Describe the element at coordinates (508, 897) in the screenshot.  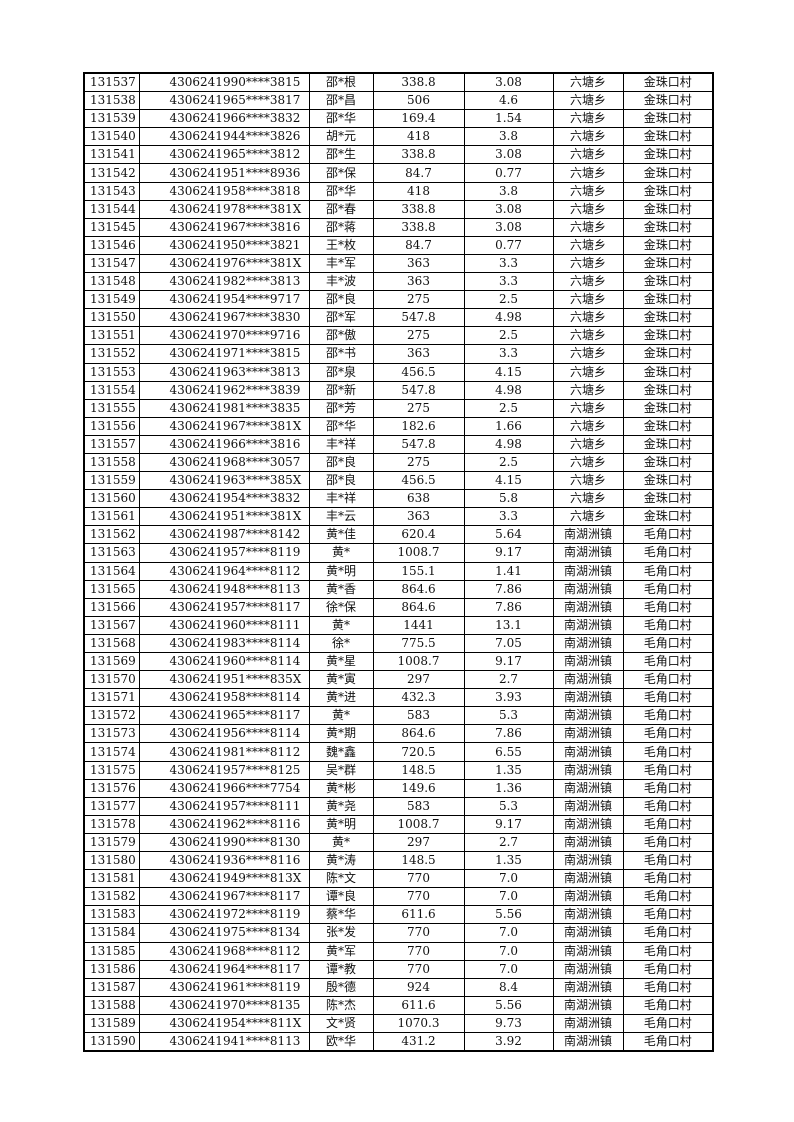
I see `area-cell: 7.0` at that location.